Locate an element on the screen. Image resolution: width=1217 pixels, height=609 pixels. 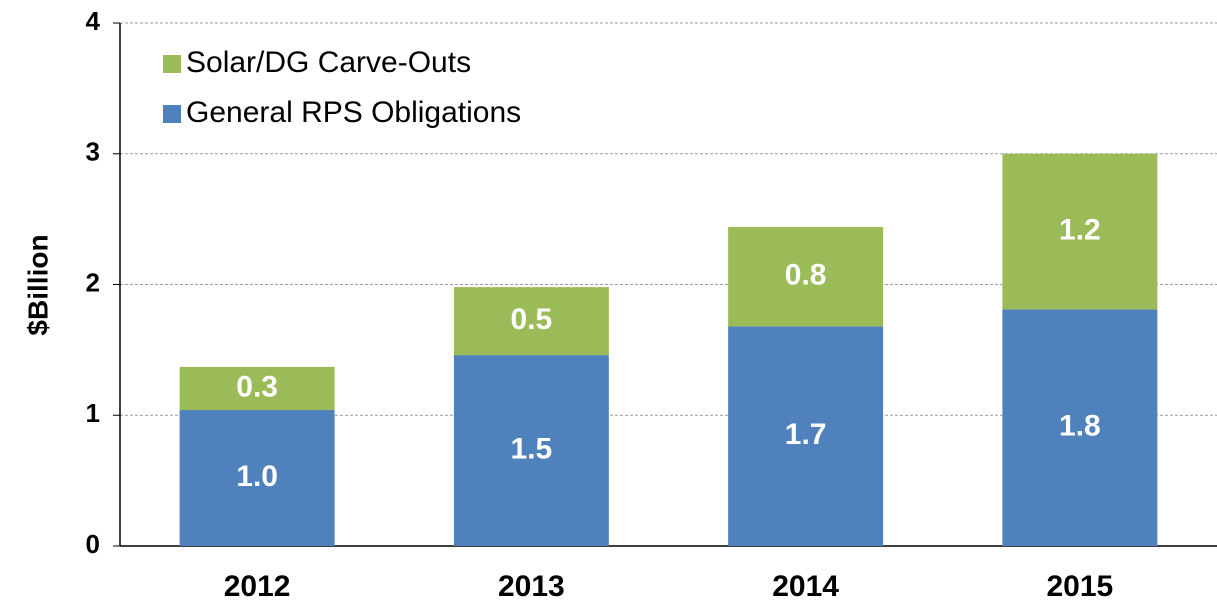
value-label: 0.8 is located at coordinates (806, 275).